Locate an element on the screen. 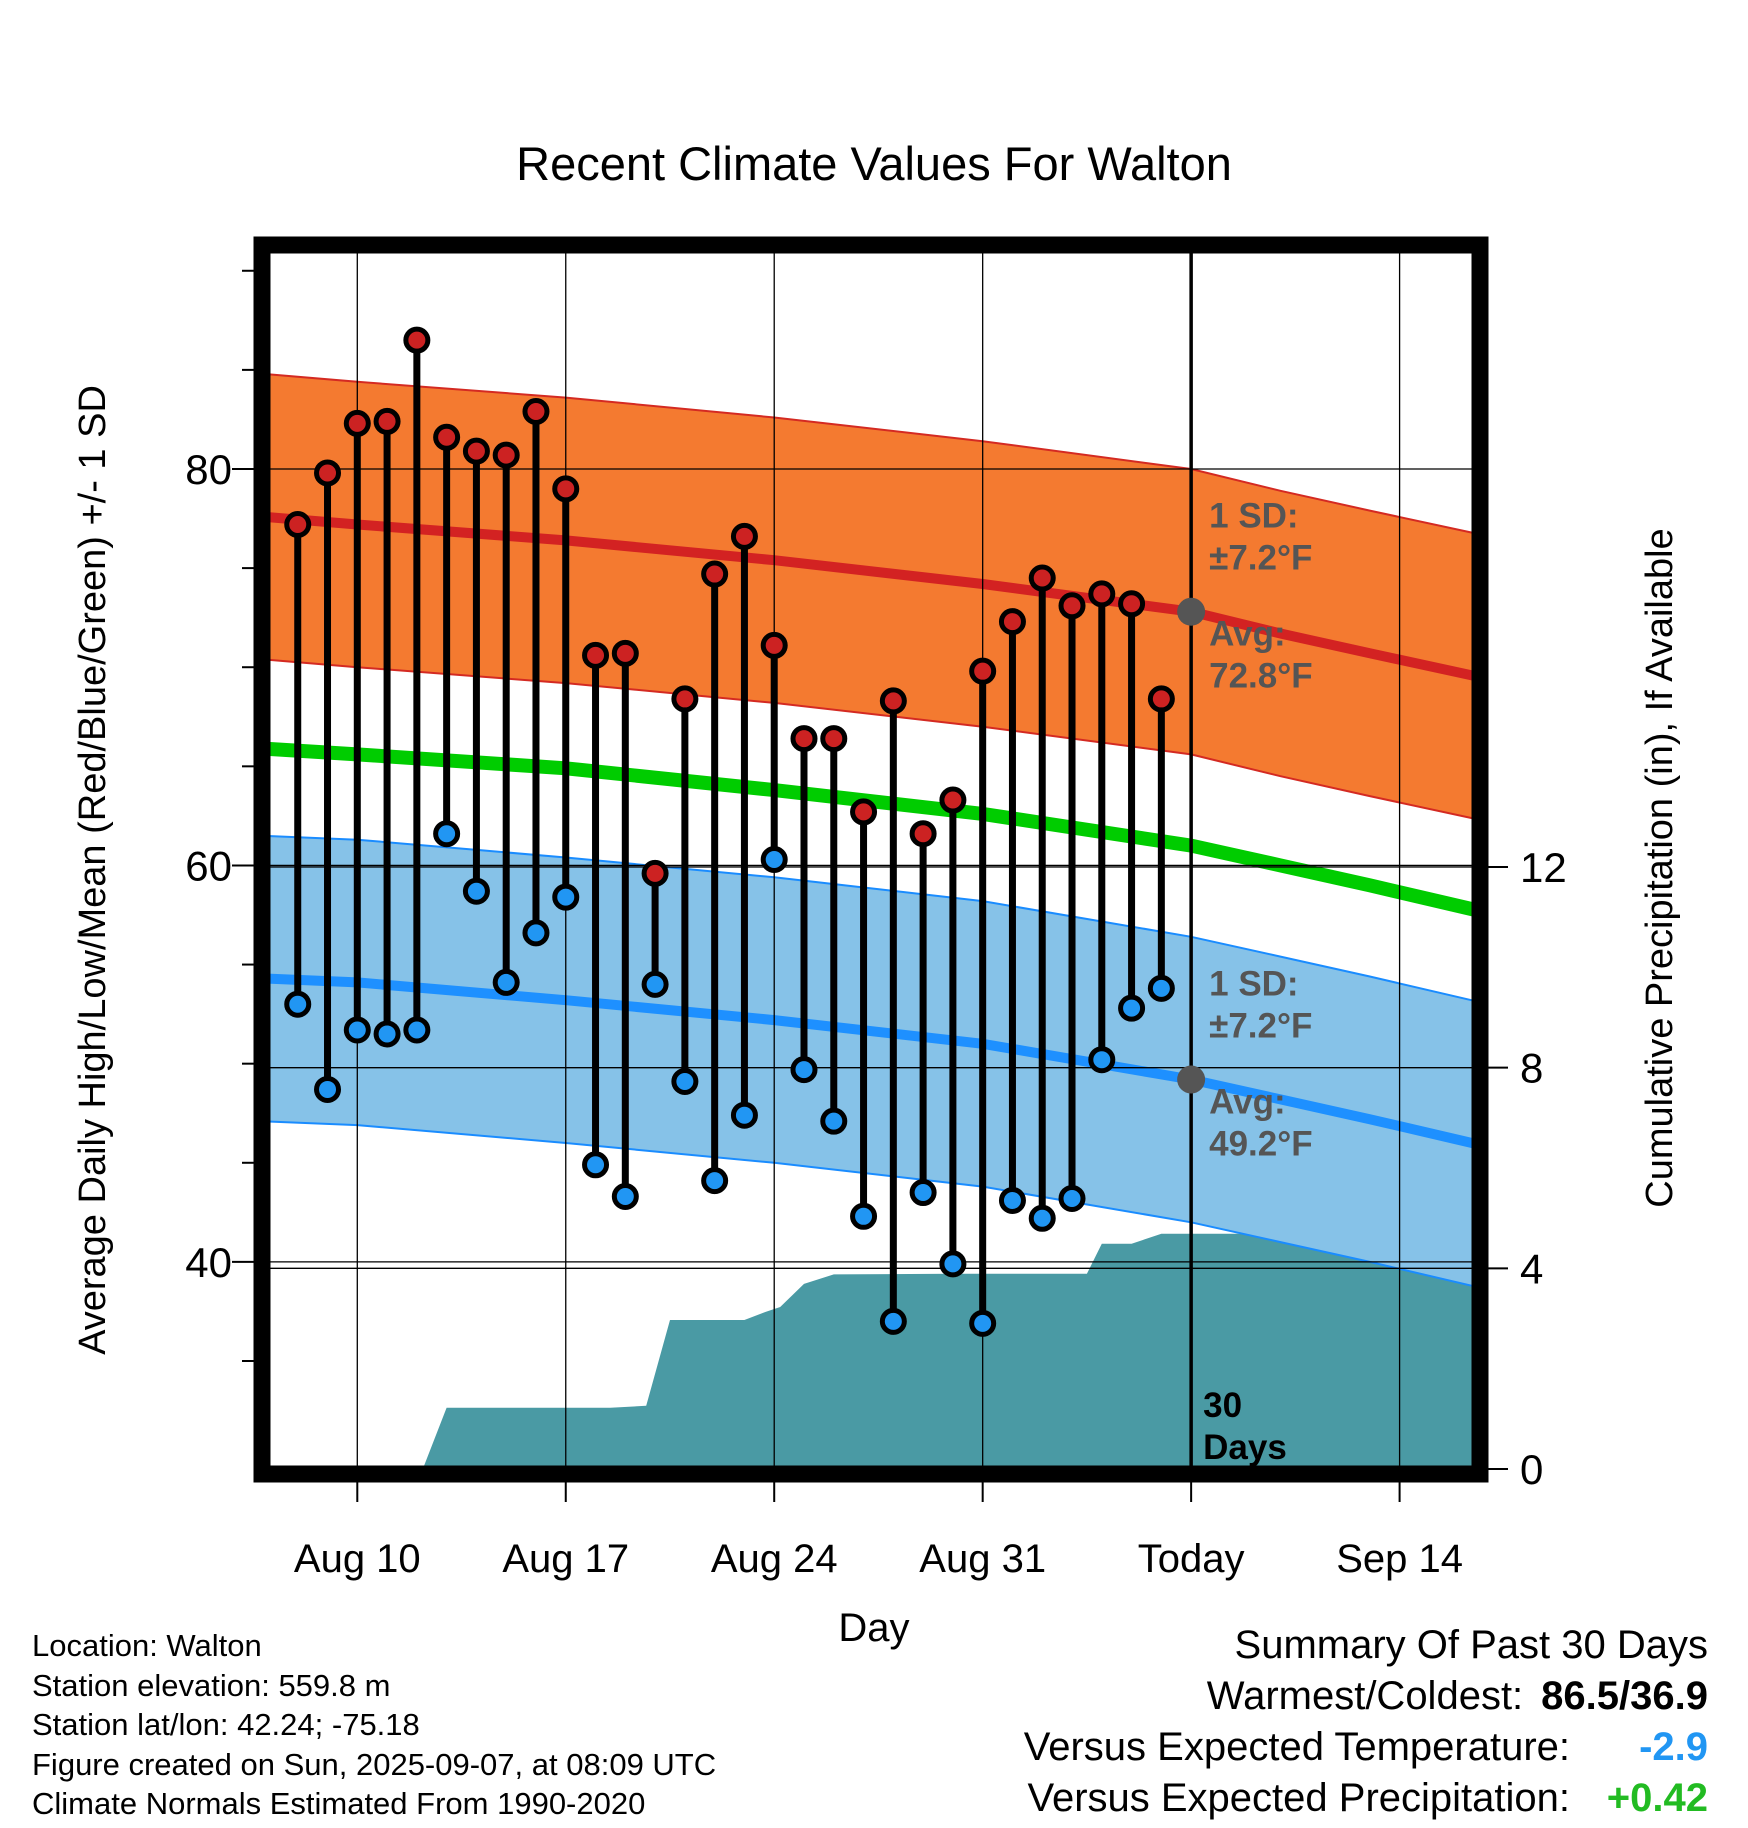 The height and width of the screenshot is (1828, 1748). warm-cold-label: Warmest/Coldest: is located at coordinates (1365, 1696).